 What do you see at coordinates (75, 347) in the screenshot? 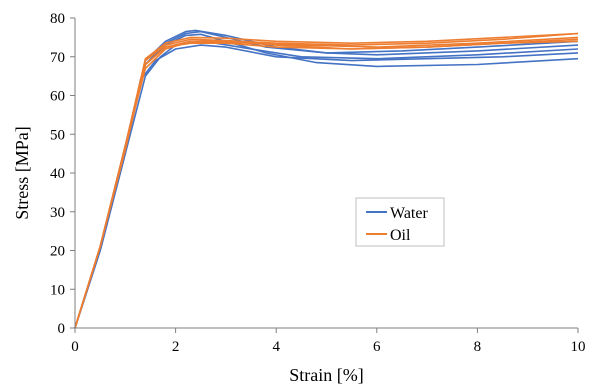
I see `x-tick-label-0: 0` at bounding box center [75, 347].